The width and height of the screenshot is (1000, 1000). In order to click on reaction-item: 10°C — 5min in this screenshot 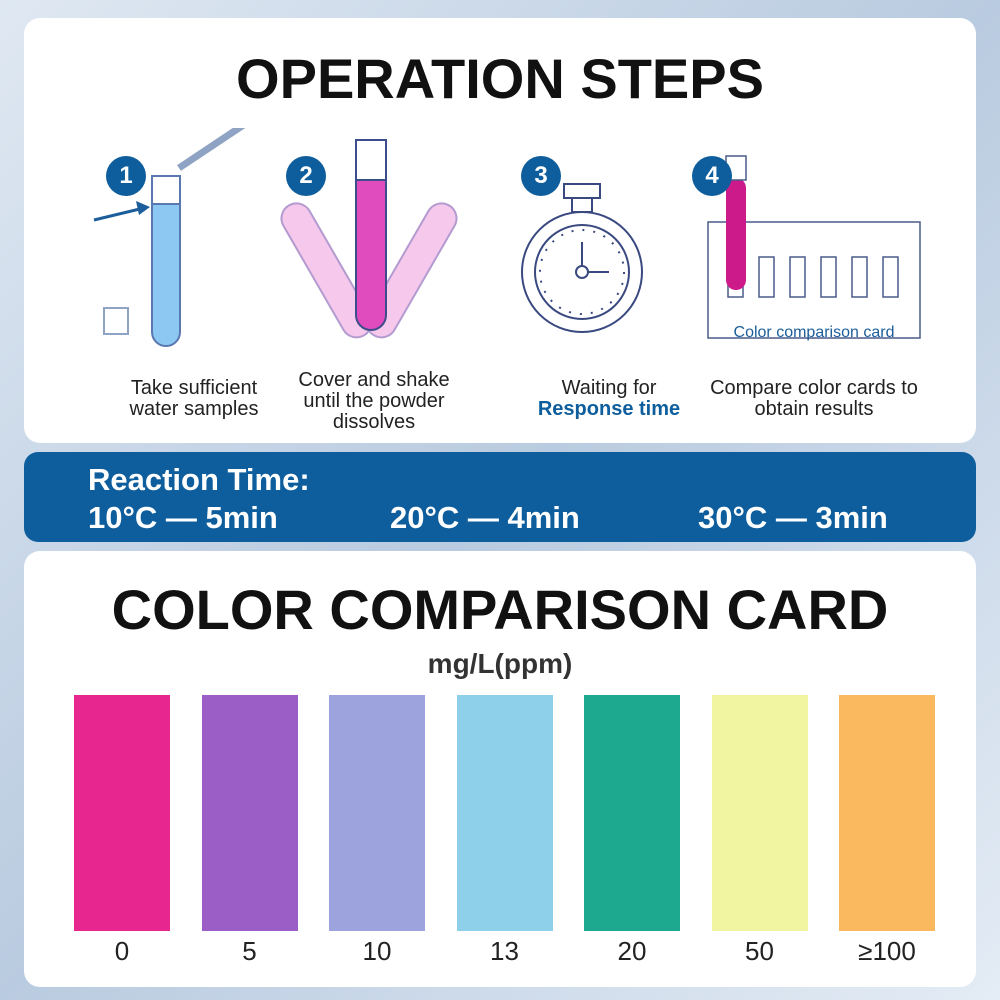, I will do `click(183, 517)`.